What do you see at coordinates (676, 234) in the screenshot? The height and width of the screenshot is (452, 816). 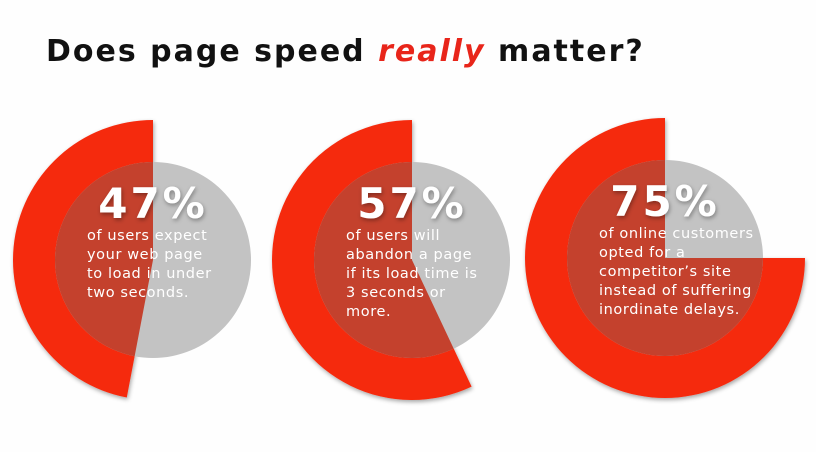 I see `description-line: of online customers` at bounding box center [676, 234].